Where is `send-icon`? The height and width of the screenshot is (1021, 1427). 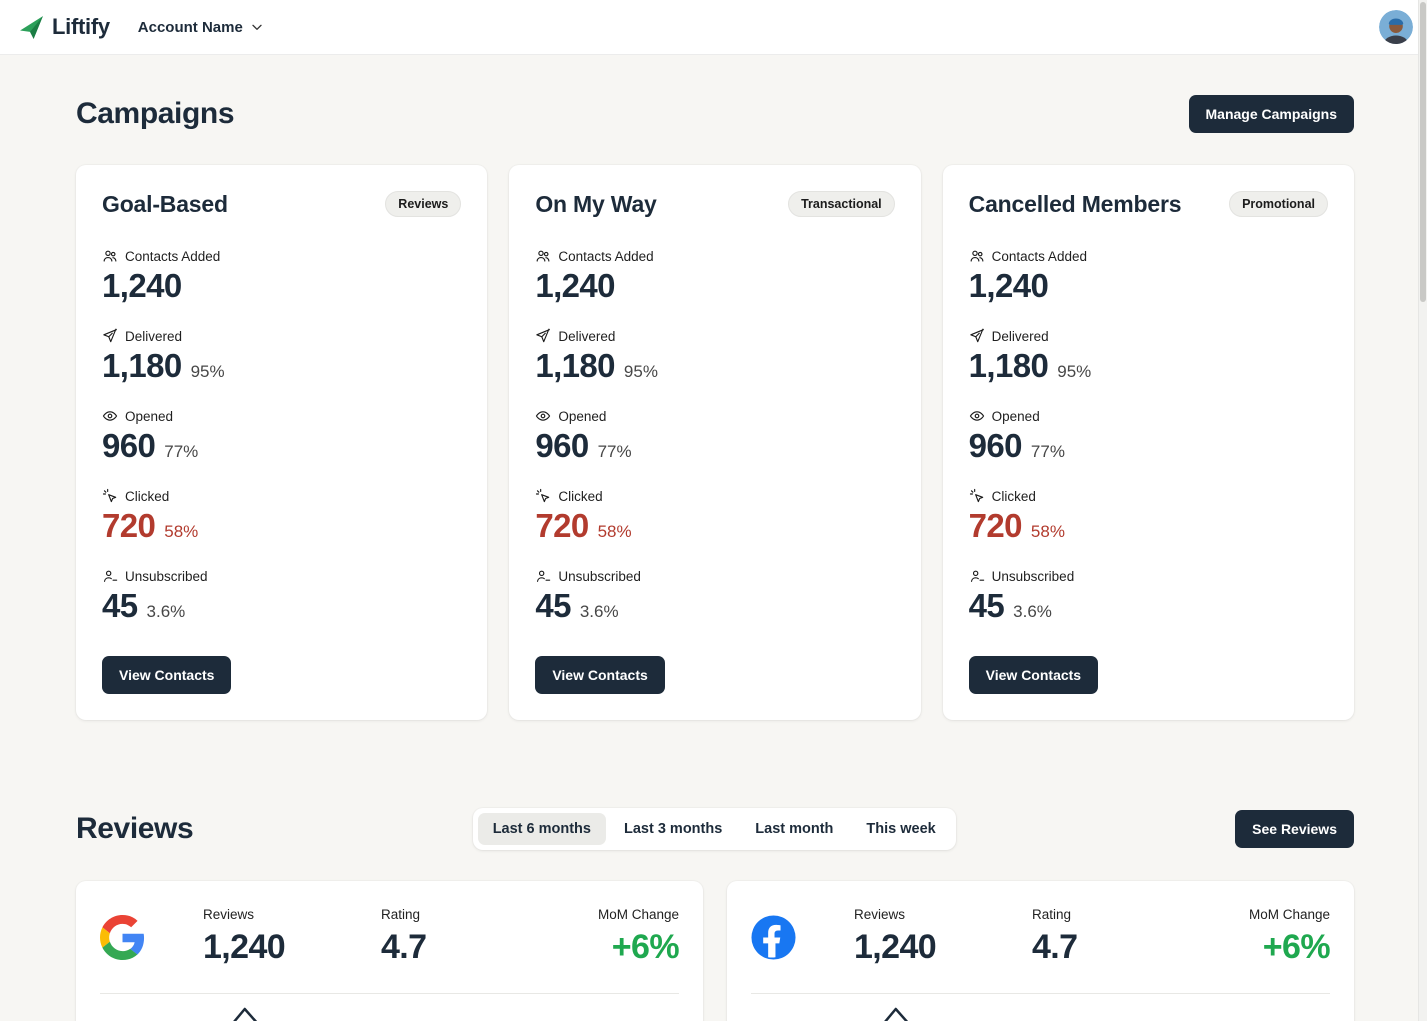 send-icon is located at coordinates (543, 336).